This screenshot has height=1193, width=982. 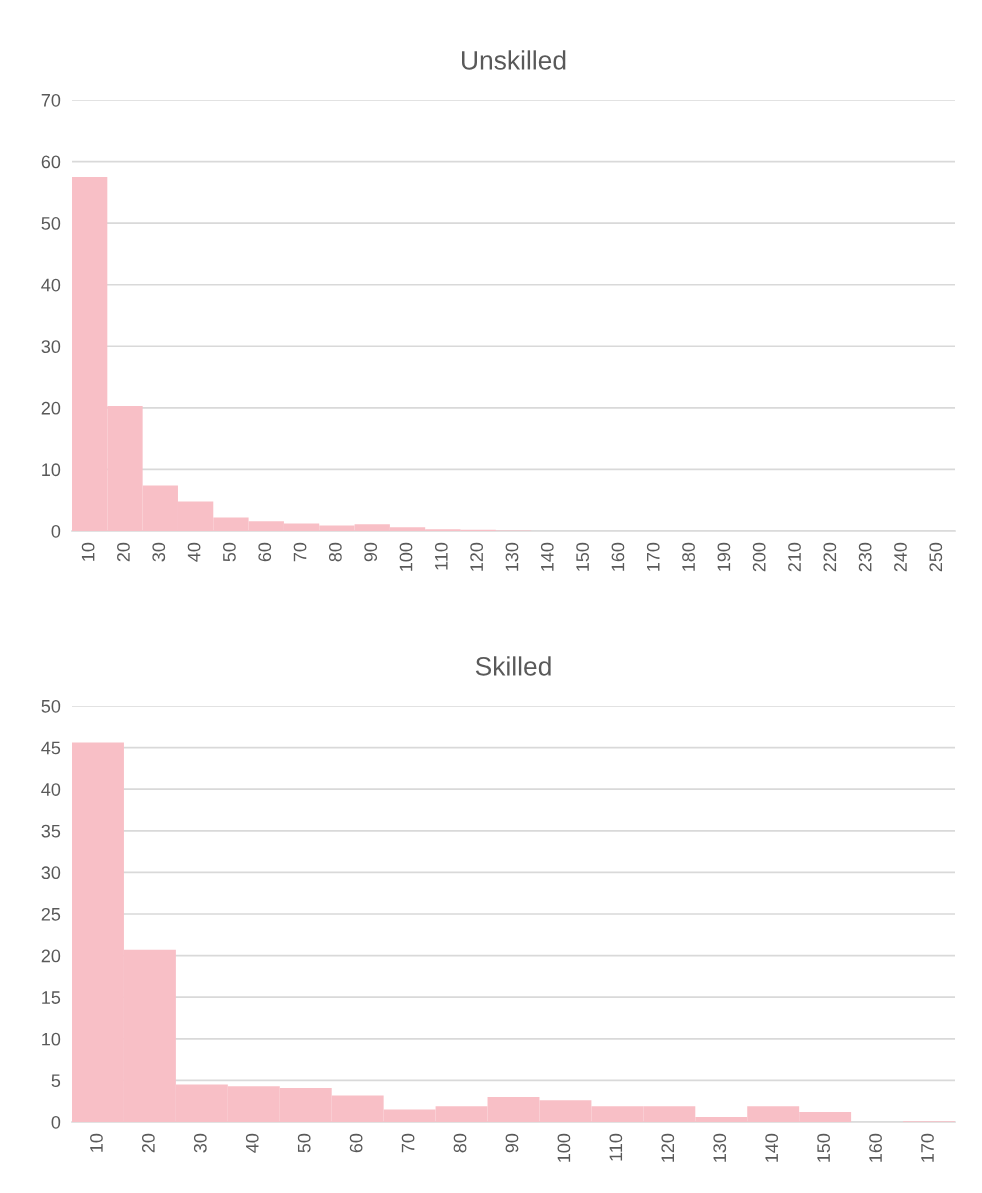 What do you see at coordinates (51, 162) in the screenshot?
I see `y-tick-label: 60` at bounding box center [51, 162].